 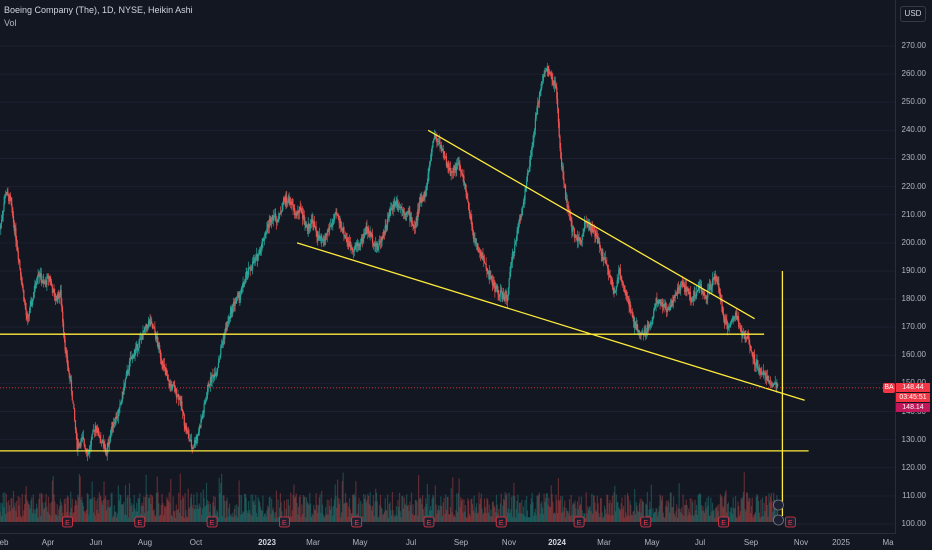 I want to click on volume-label: Vol, so click(x=10, y=23).